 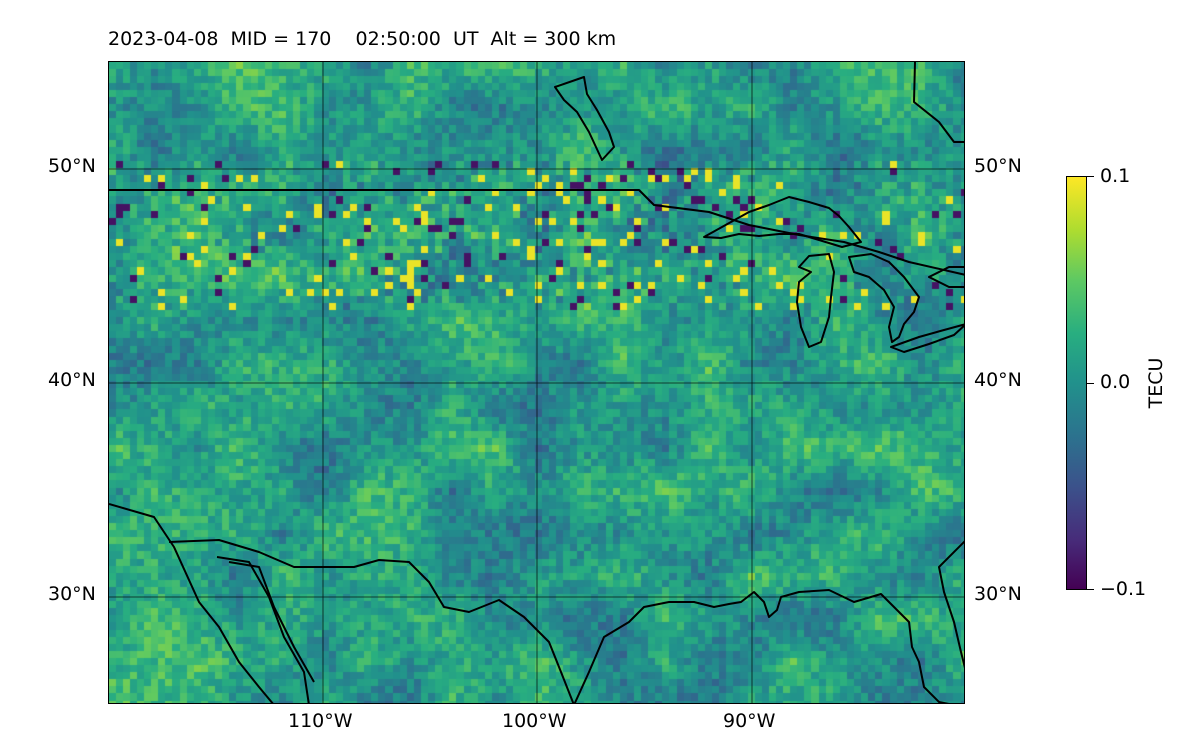 I want to click on lat-label-left-40: 40°N, so click(x=72, y=380).